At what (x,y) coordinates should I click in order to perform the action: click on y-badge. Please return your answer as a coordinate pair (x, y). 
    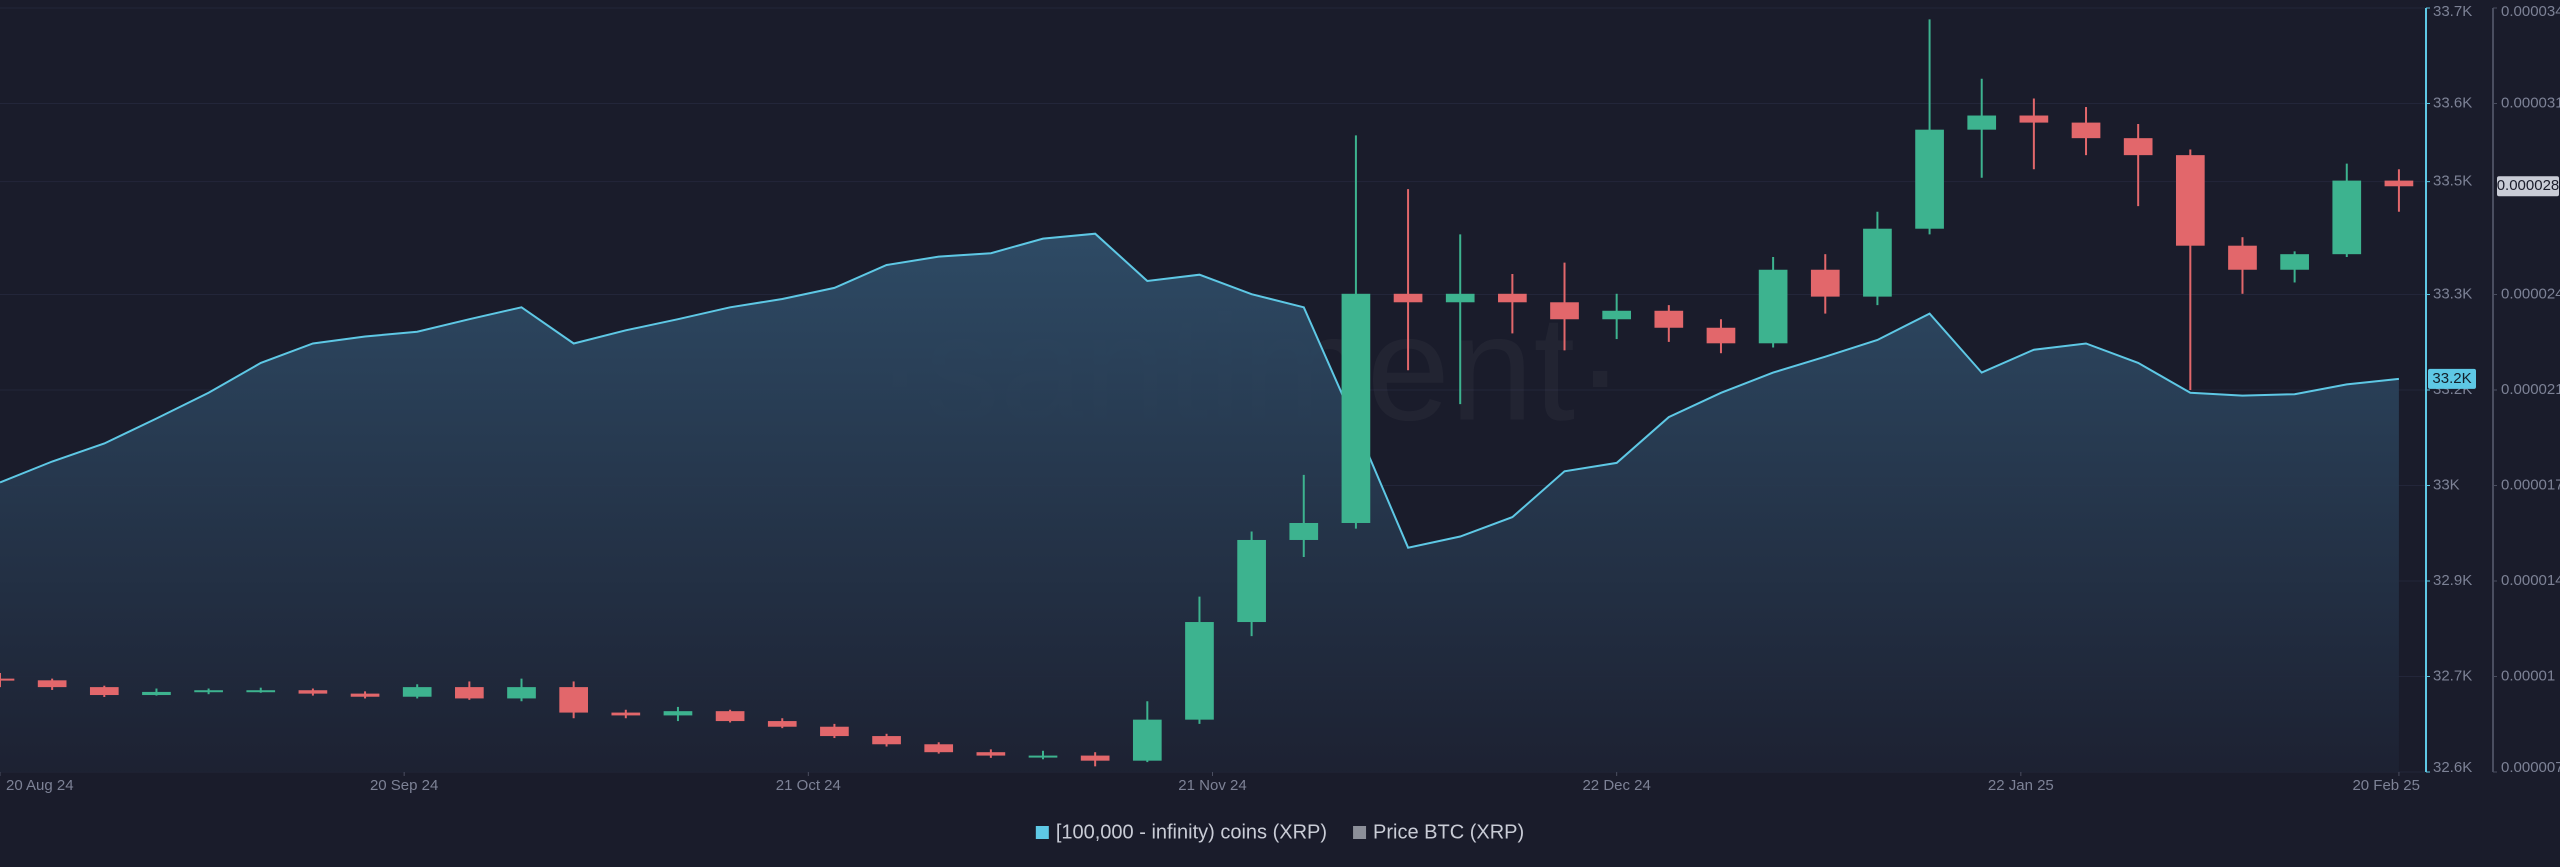
    Looking at the image, I should click on (2452, 378).